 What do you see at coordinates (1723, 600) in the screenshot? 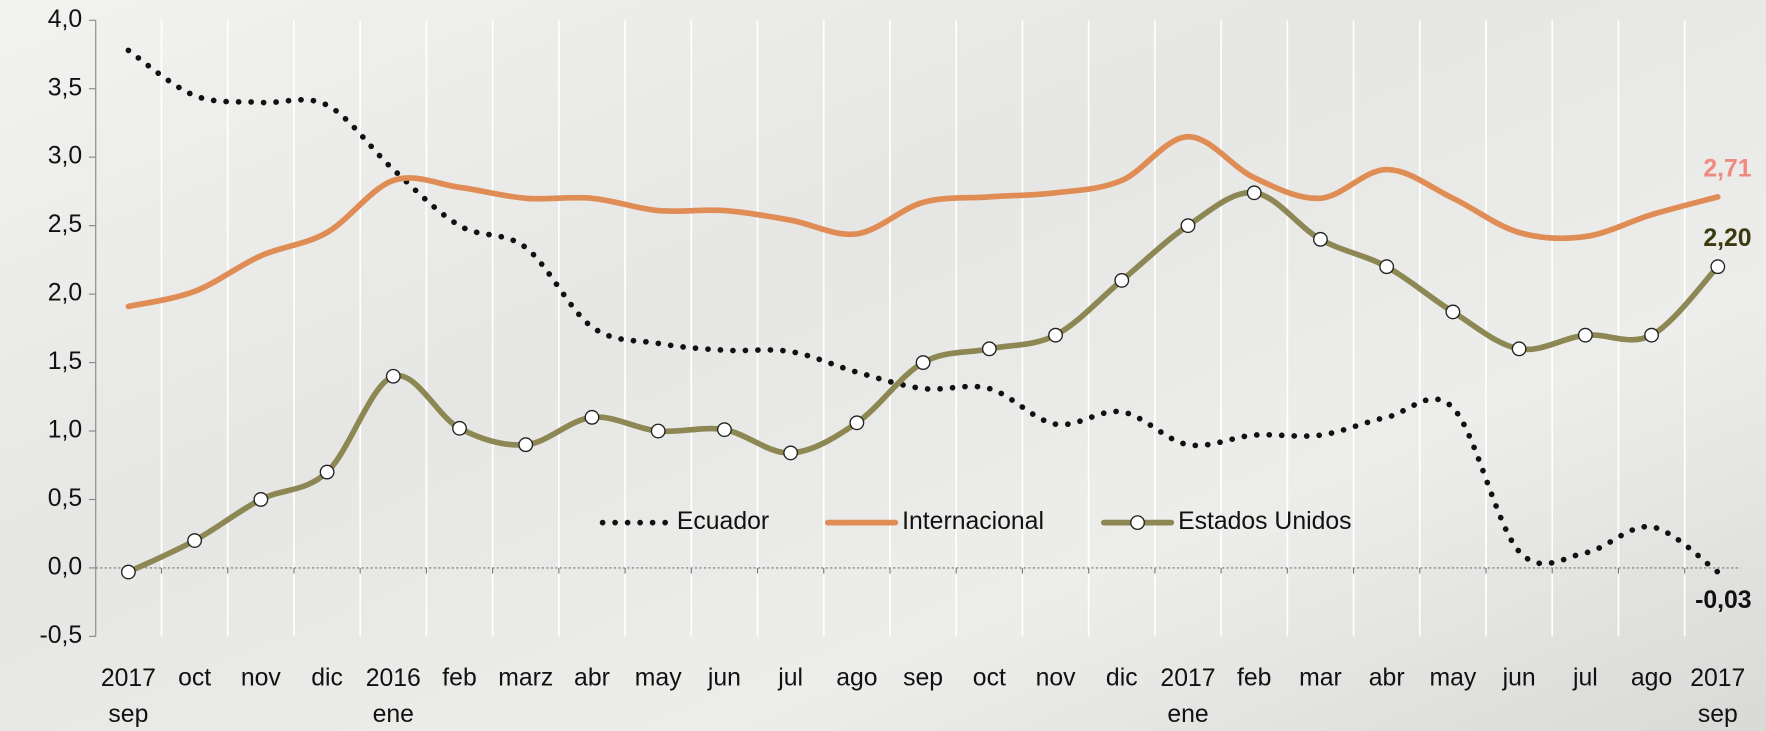
I see `data-label: -0,03` at bounding box center [1723, 600].